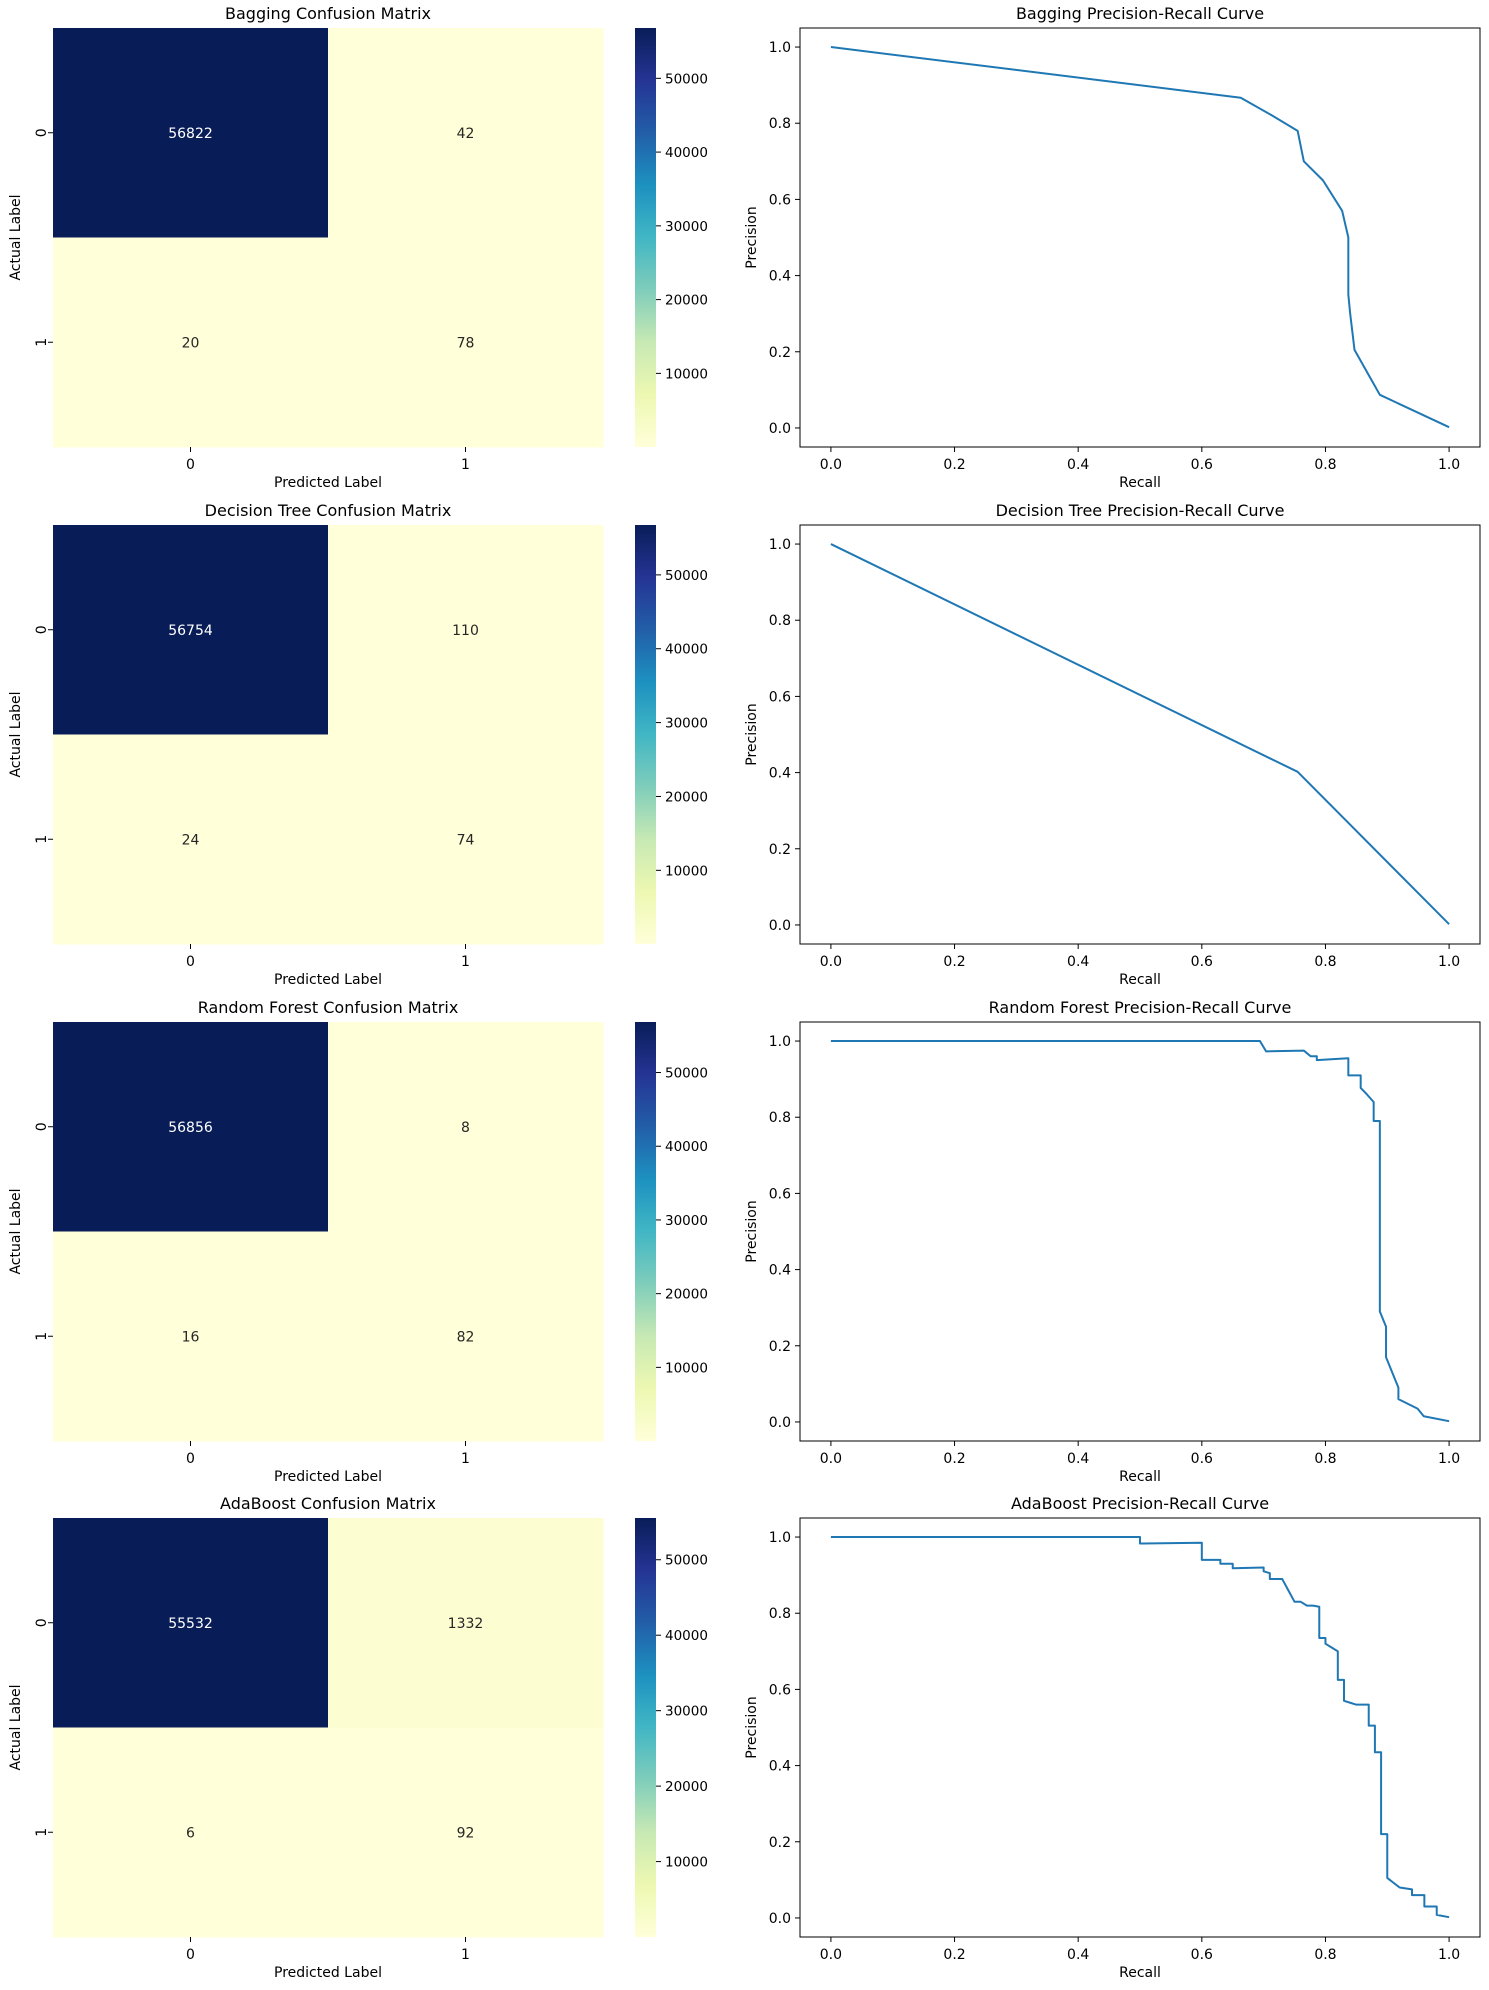  What do you see at coordinates (466, 1337) in the screenshot?
I see `cell-value-label: 82` at bounding box center [466, 1337].